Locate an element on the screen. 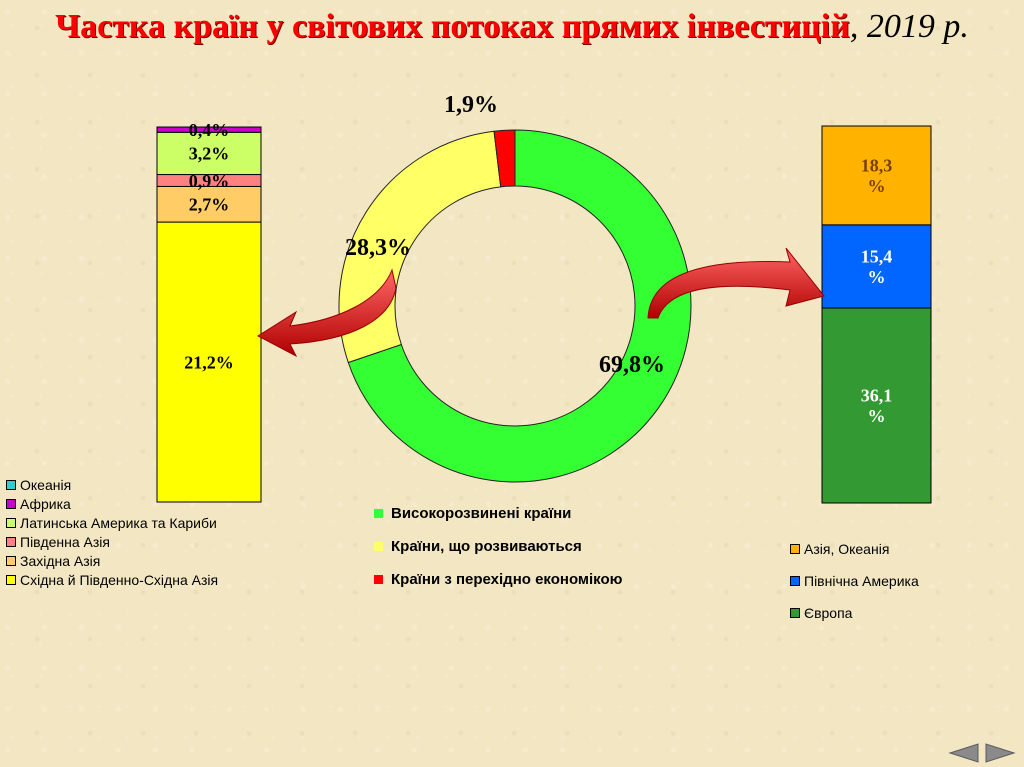 Image resolution: width=1024 pixels, height=767 pixels. title-year: , 2019 р. is located at coordinates (909, 26).